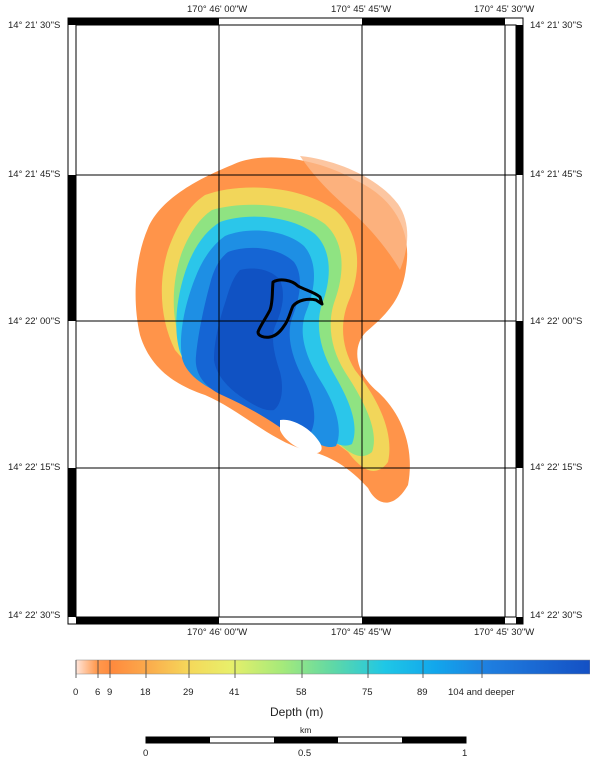  What do you see at coordinates (146, 753) in the screenshot?
I see `scale-bar-tick-label: 0` at bounding box center [146, 753].